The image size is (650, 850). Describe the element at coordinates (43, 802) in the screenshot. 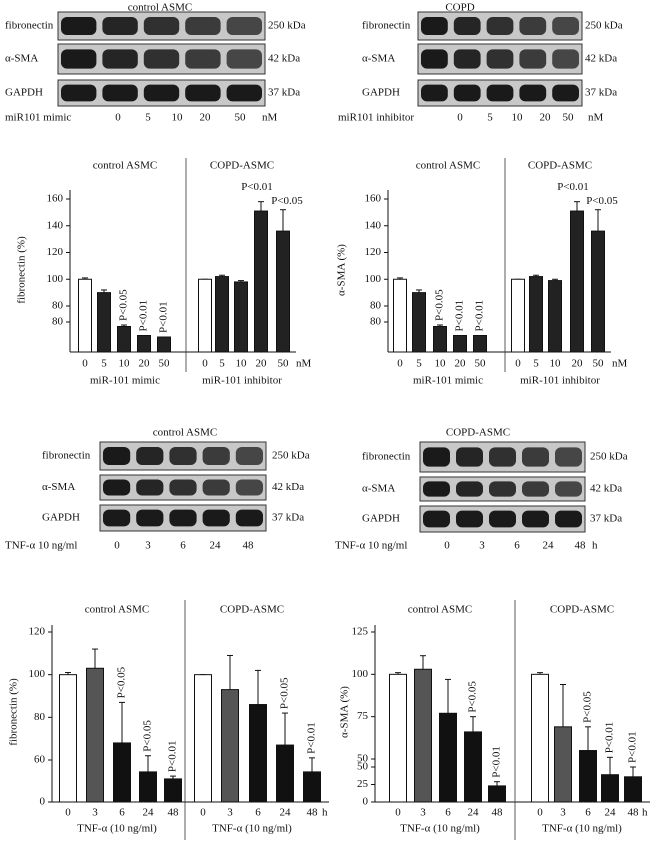

I see `y-tick-label: 0` at that location.